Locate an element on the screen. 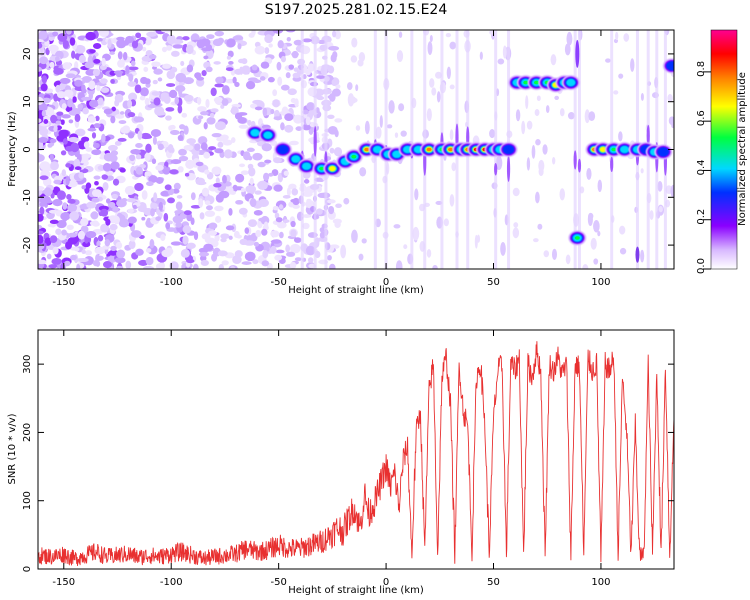 This screenshot has width=750, height=600. noise-streak-core is located at coordinates (637, 254).